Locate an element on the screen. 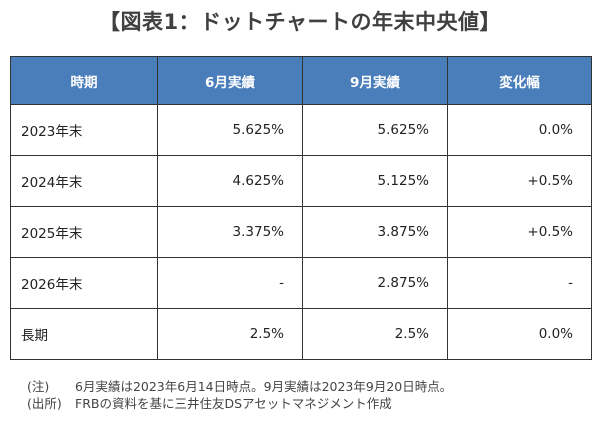 This screenshot has height=427, width=600. period-cell: 2023年末 is located at coordinates (84, 130).